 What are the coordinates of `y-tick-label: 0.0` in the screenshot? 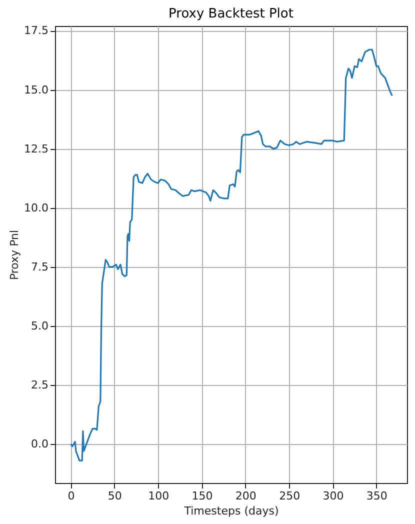 It's located at (39, 444).